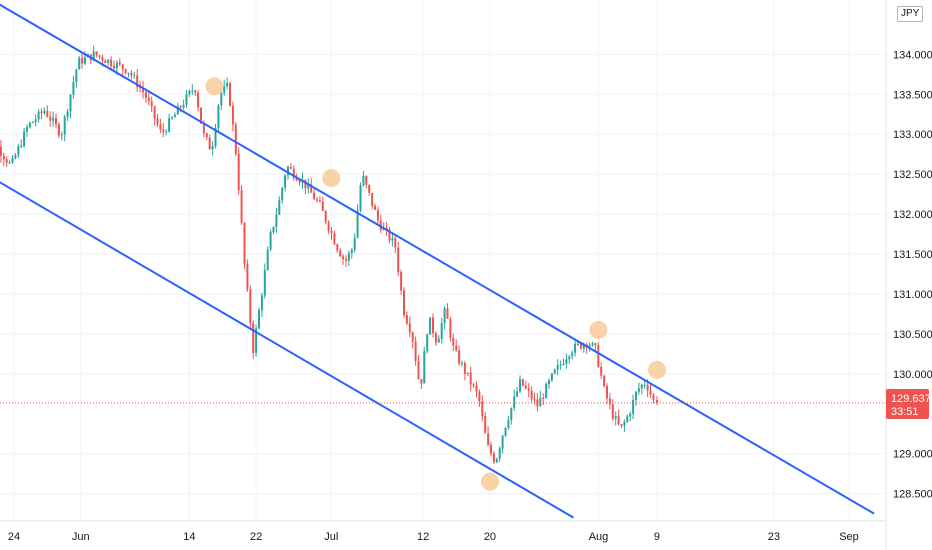 The height and width of the screenshot is (550, 932). I want to click on x-tick-label: 22, so click(256, 537).